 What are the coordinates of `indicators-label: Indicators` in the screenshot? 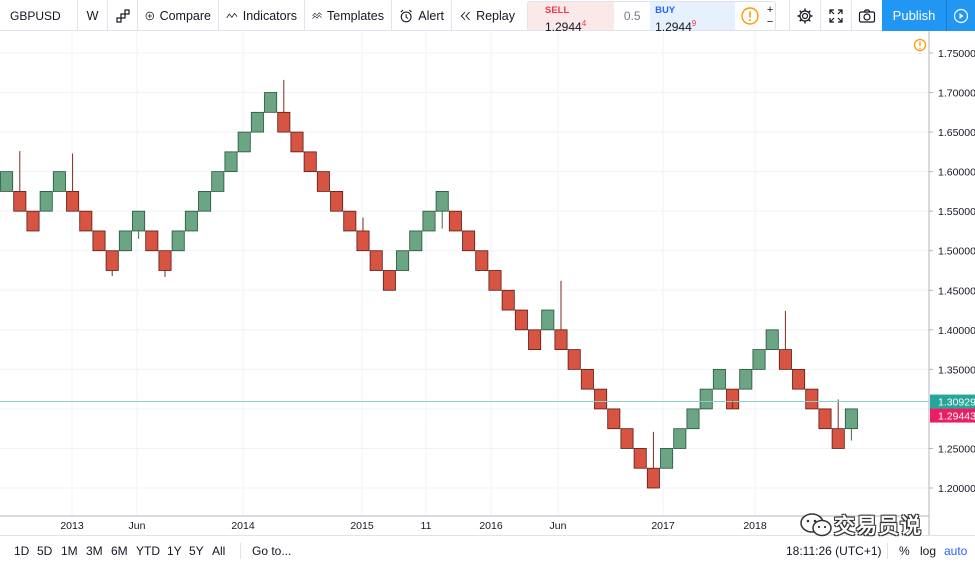 It's located at (269, 15).